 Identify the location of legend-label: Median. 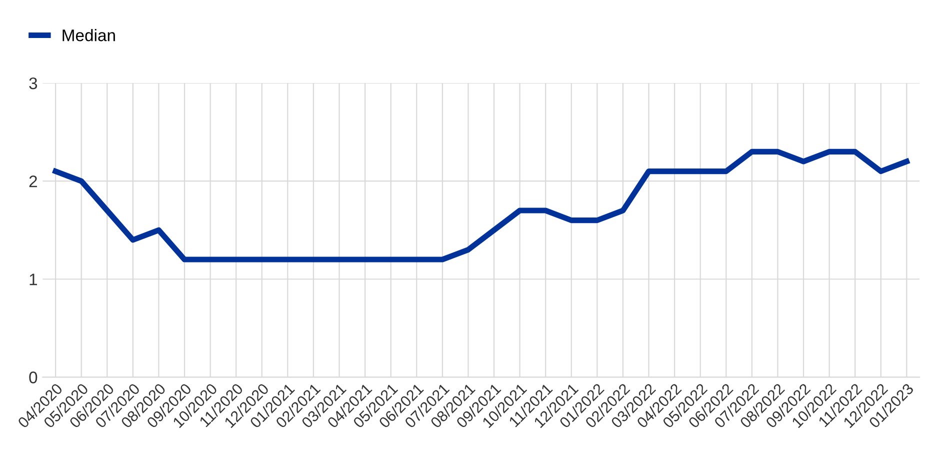
(88, 35).